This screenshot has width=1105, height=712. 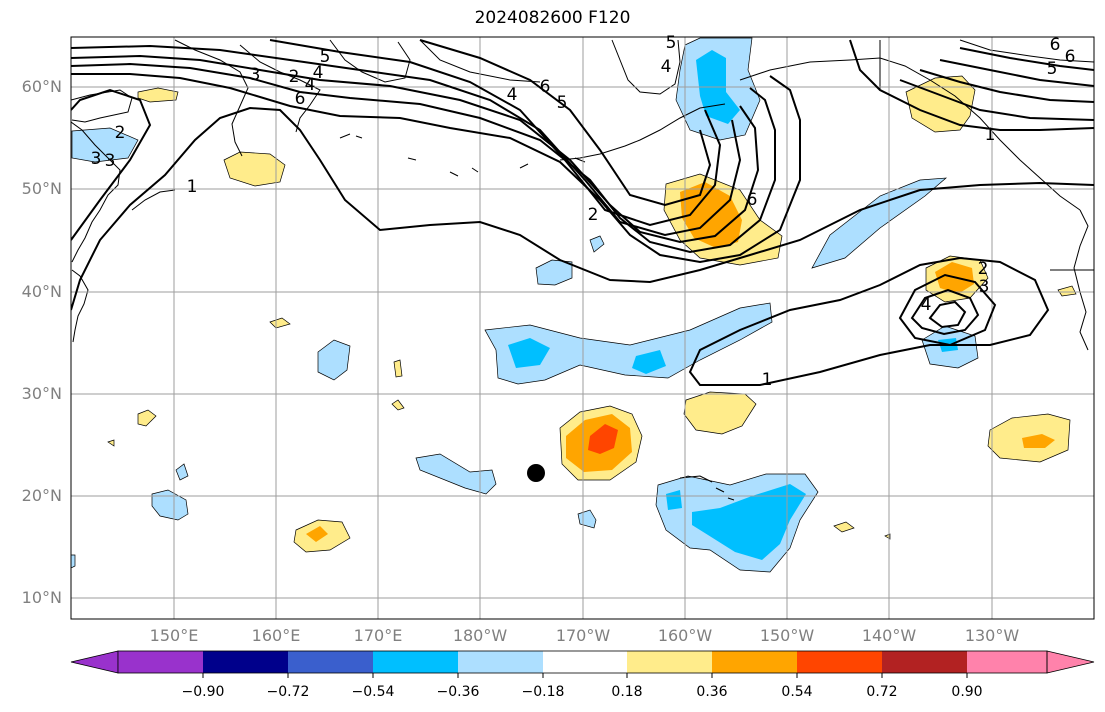 I want to click on colorbar-tick-label: −0.72, so click(x=288, y=692).